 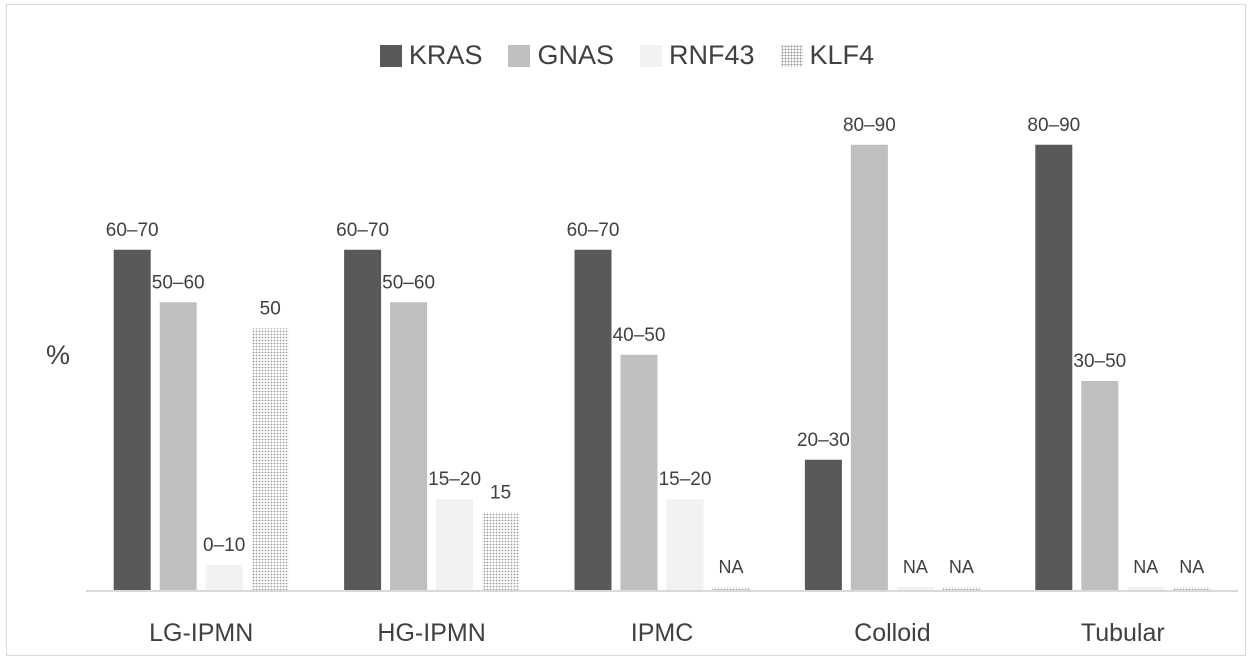 I want to click on data-label-klf4-hg-ipmn: 15, so click(x=500, y=492).